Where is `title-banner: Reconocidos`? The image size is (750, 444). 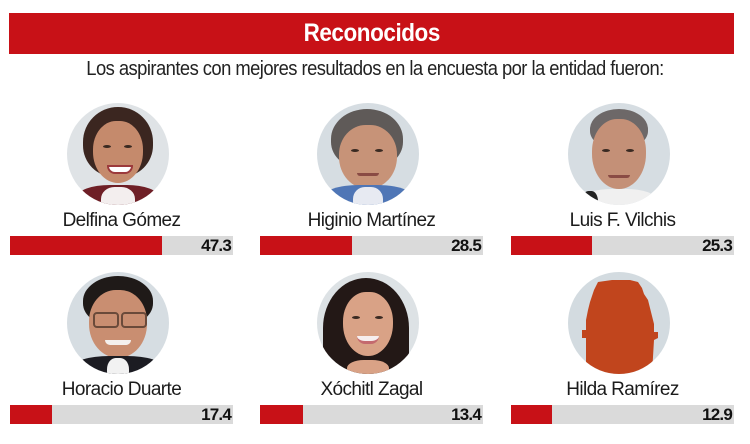
title-banner: Reconocidos is located at coordinates (371, 33).